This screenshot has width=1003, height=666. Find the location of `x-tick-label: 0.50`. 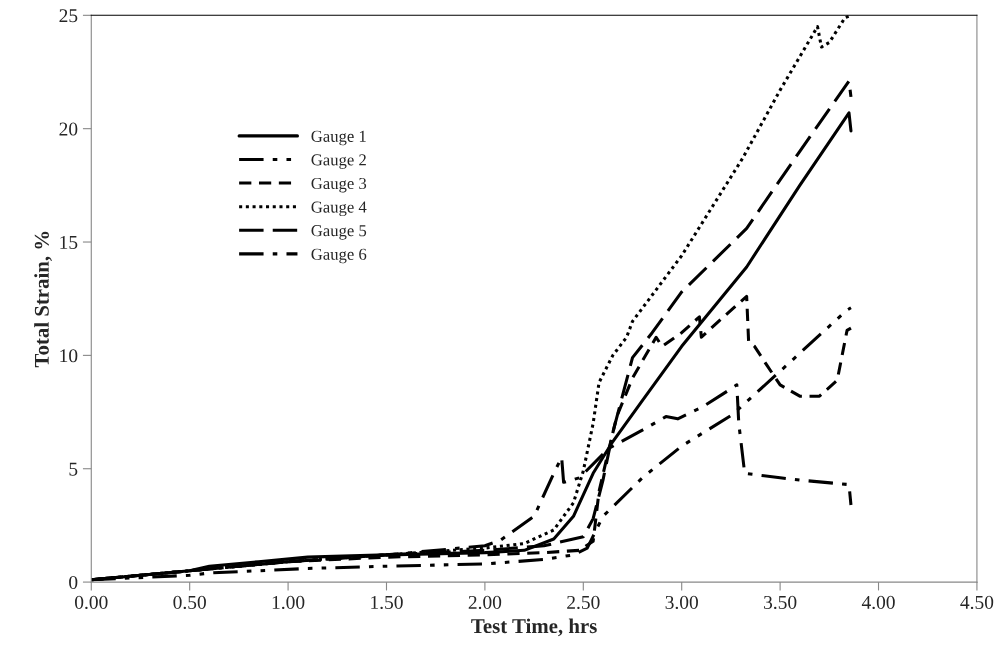

x-tick-label: 0.50 is located at coordinates (189, 602).